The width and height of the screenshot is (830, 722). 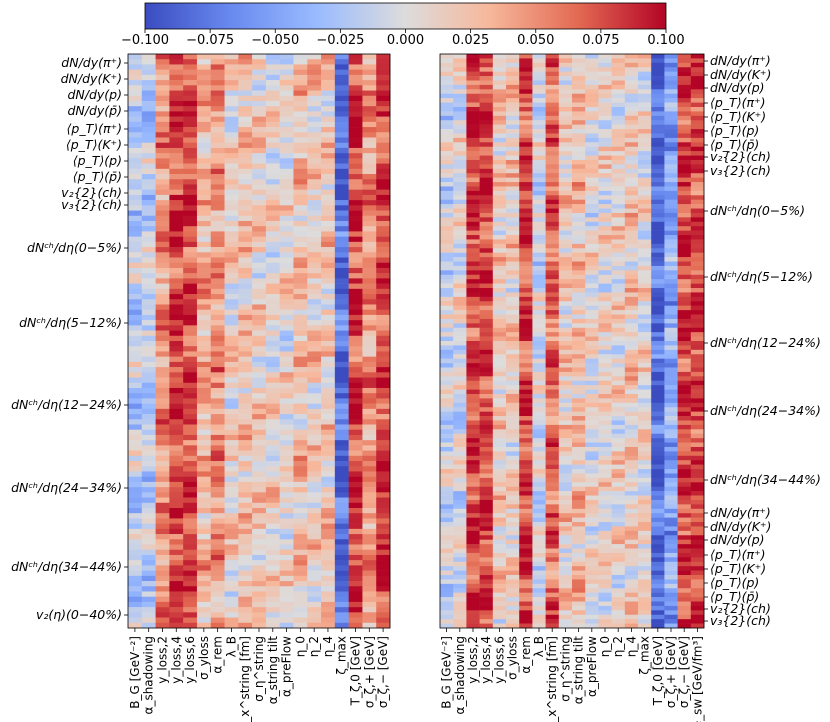 What do you see at coordinates (176, 660) in the screenshot?
I see `column-label: y_loss,4` at bounding box center [176, 660].